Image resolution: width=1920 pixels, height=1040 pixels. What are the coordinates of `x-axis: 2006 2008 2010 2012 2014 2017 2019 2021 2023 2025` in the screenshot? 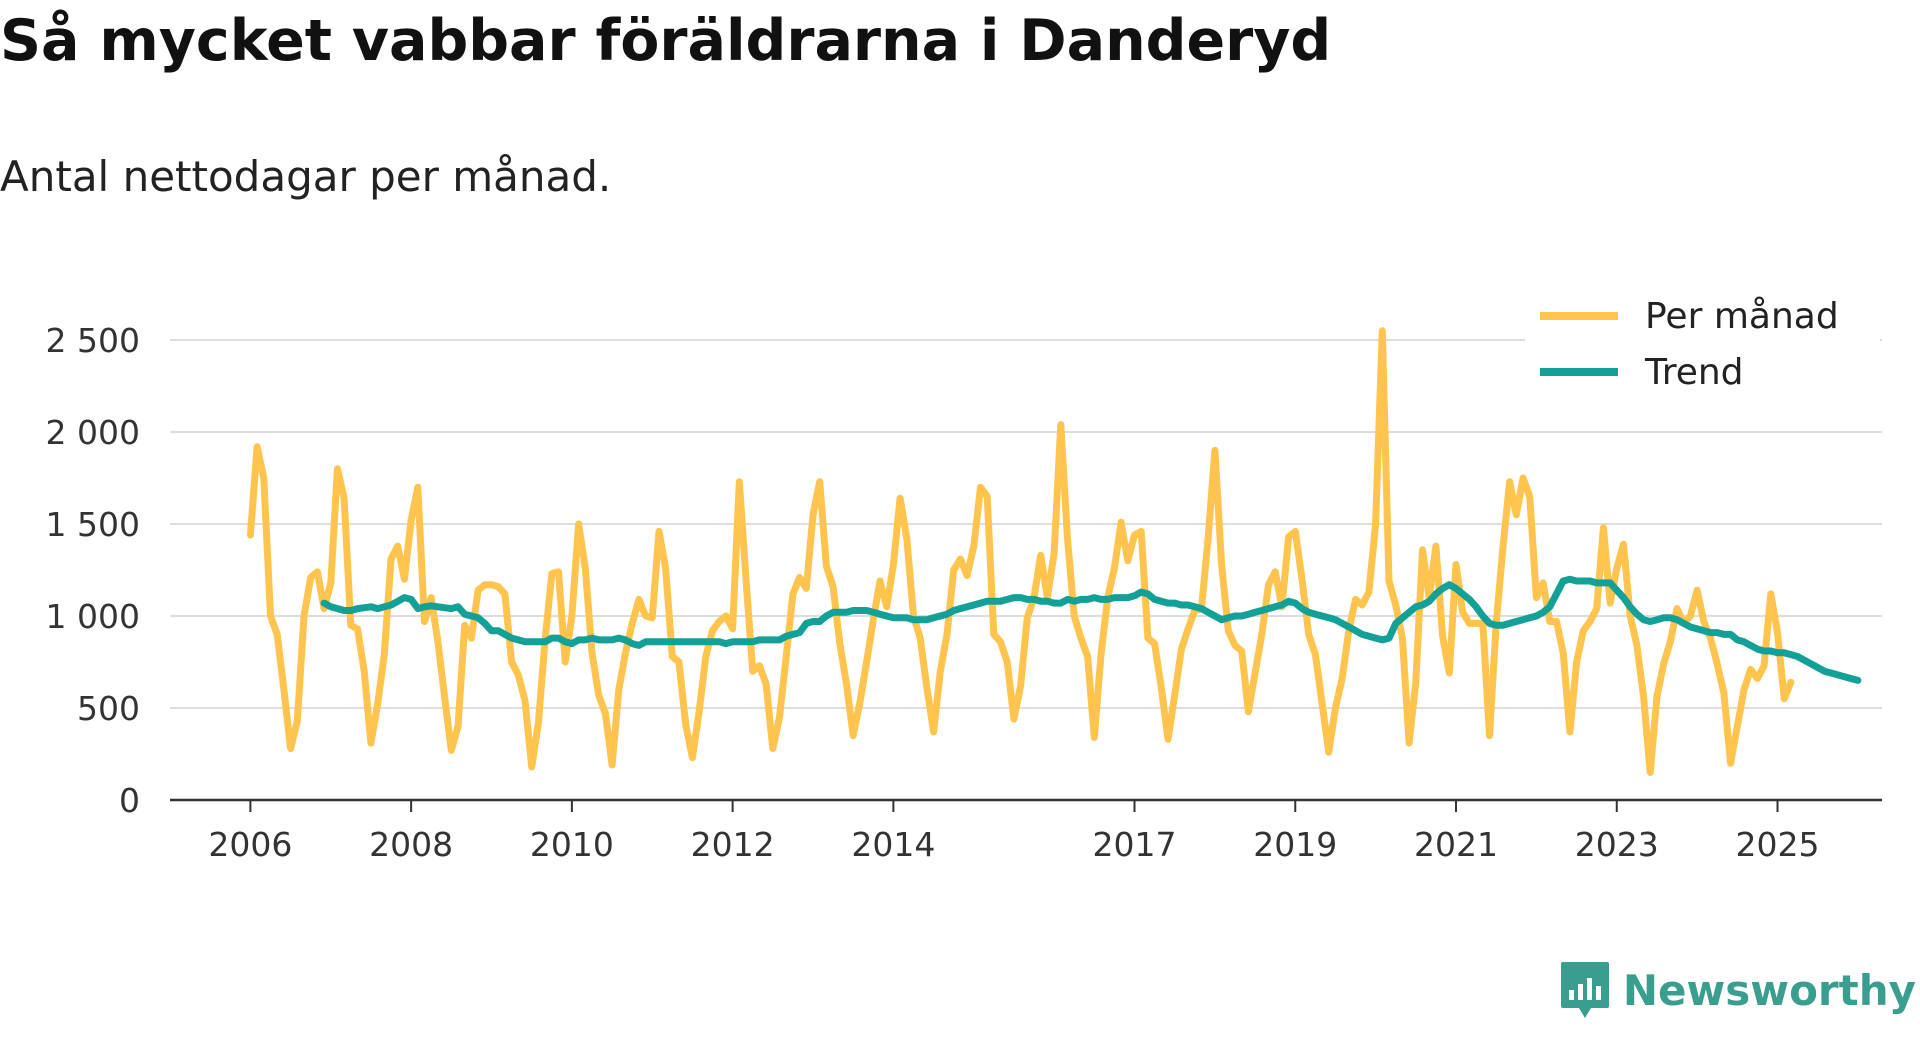 It's located at (1026, 831).